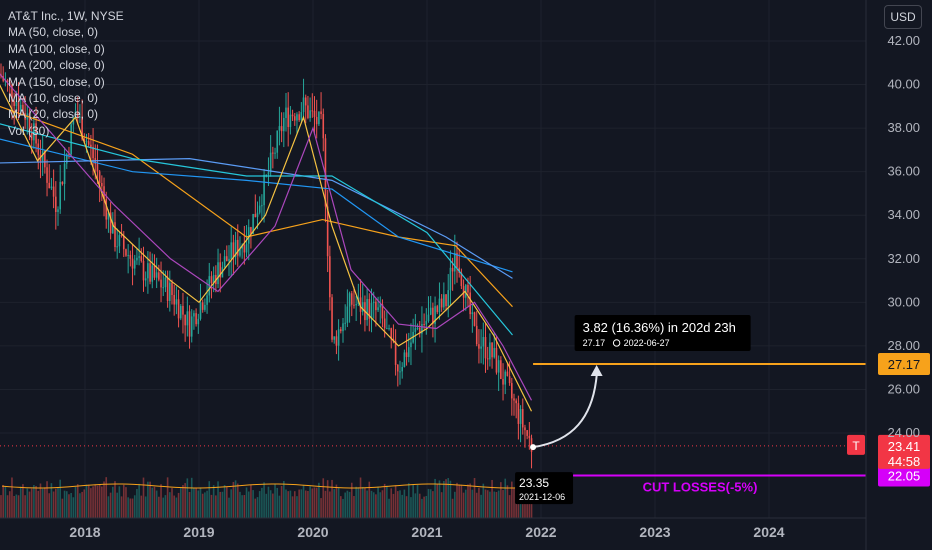 The width and height of the screenshot is (932, 550). I want to click on legend-symbol: AT&T Inc., 1W, NYSE, so click(66, 16).